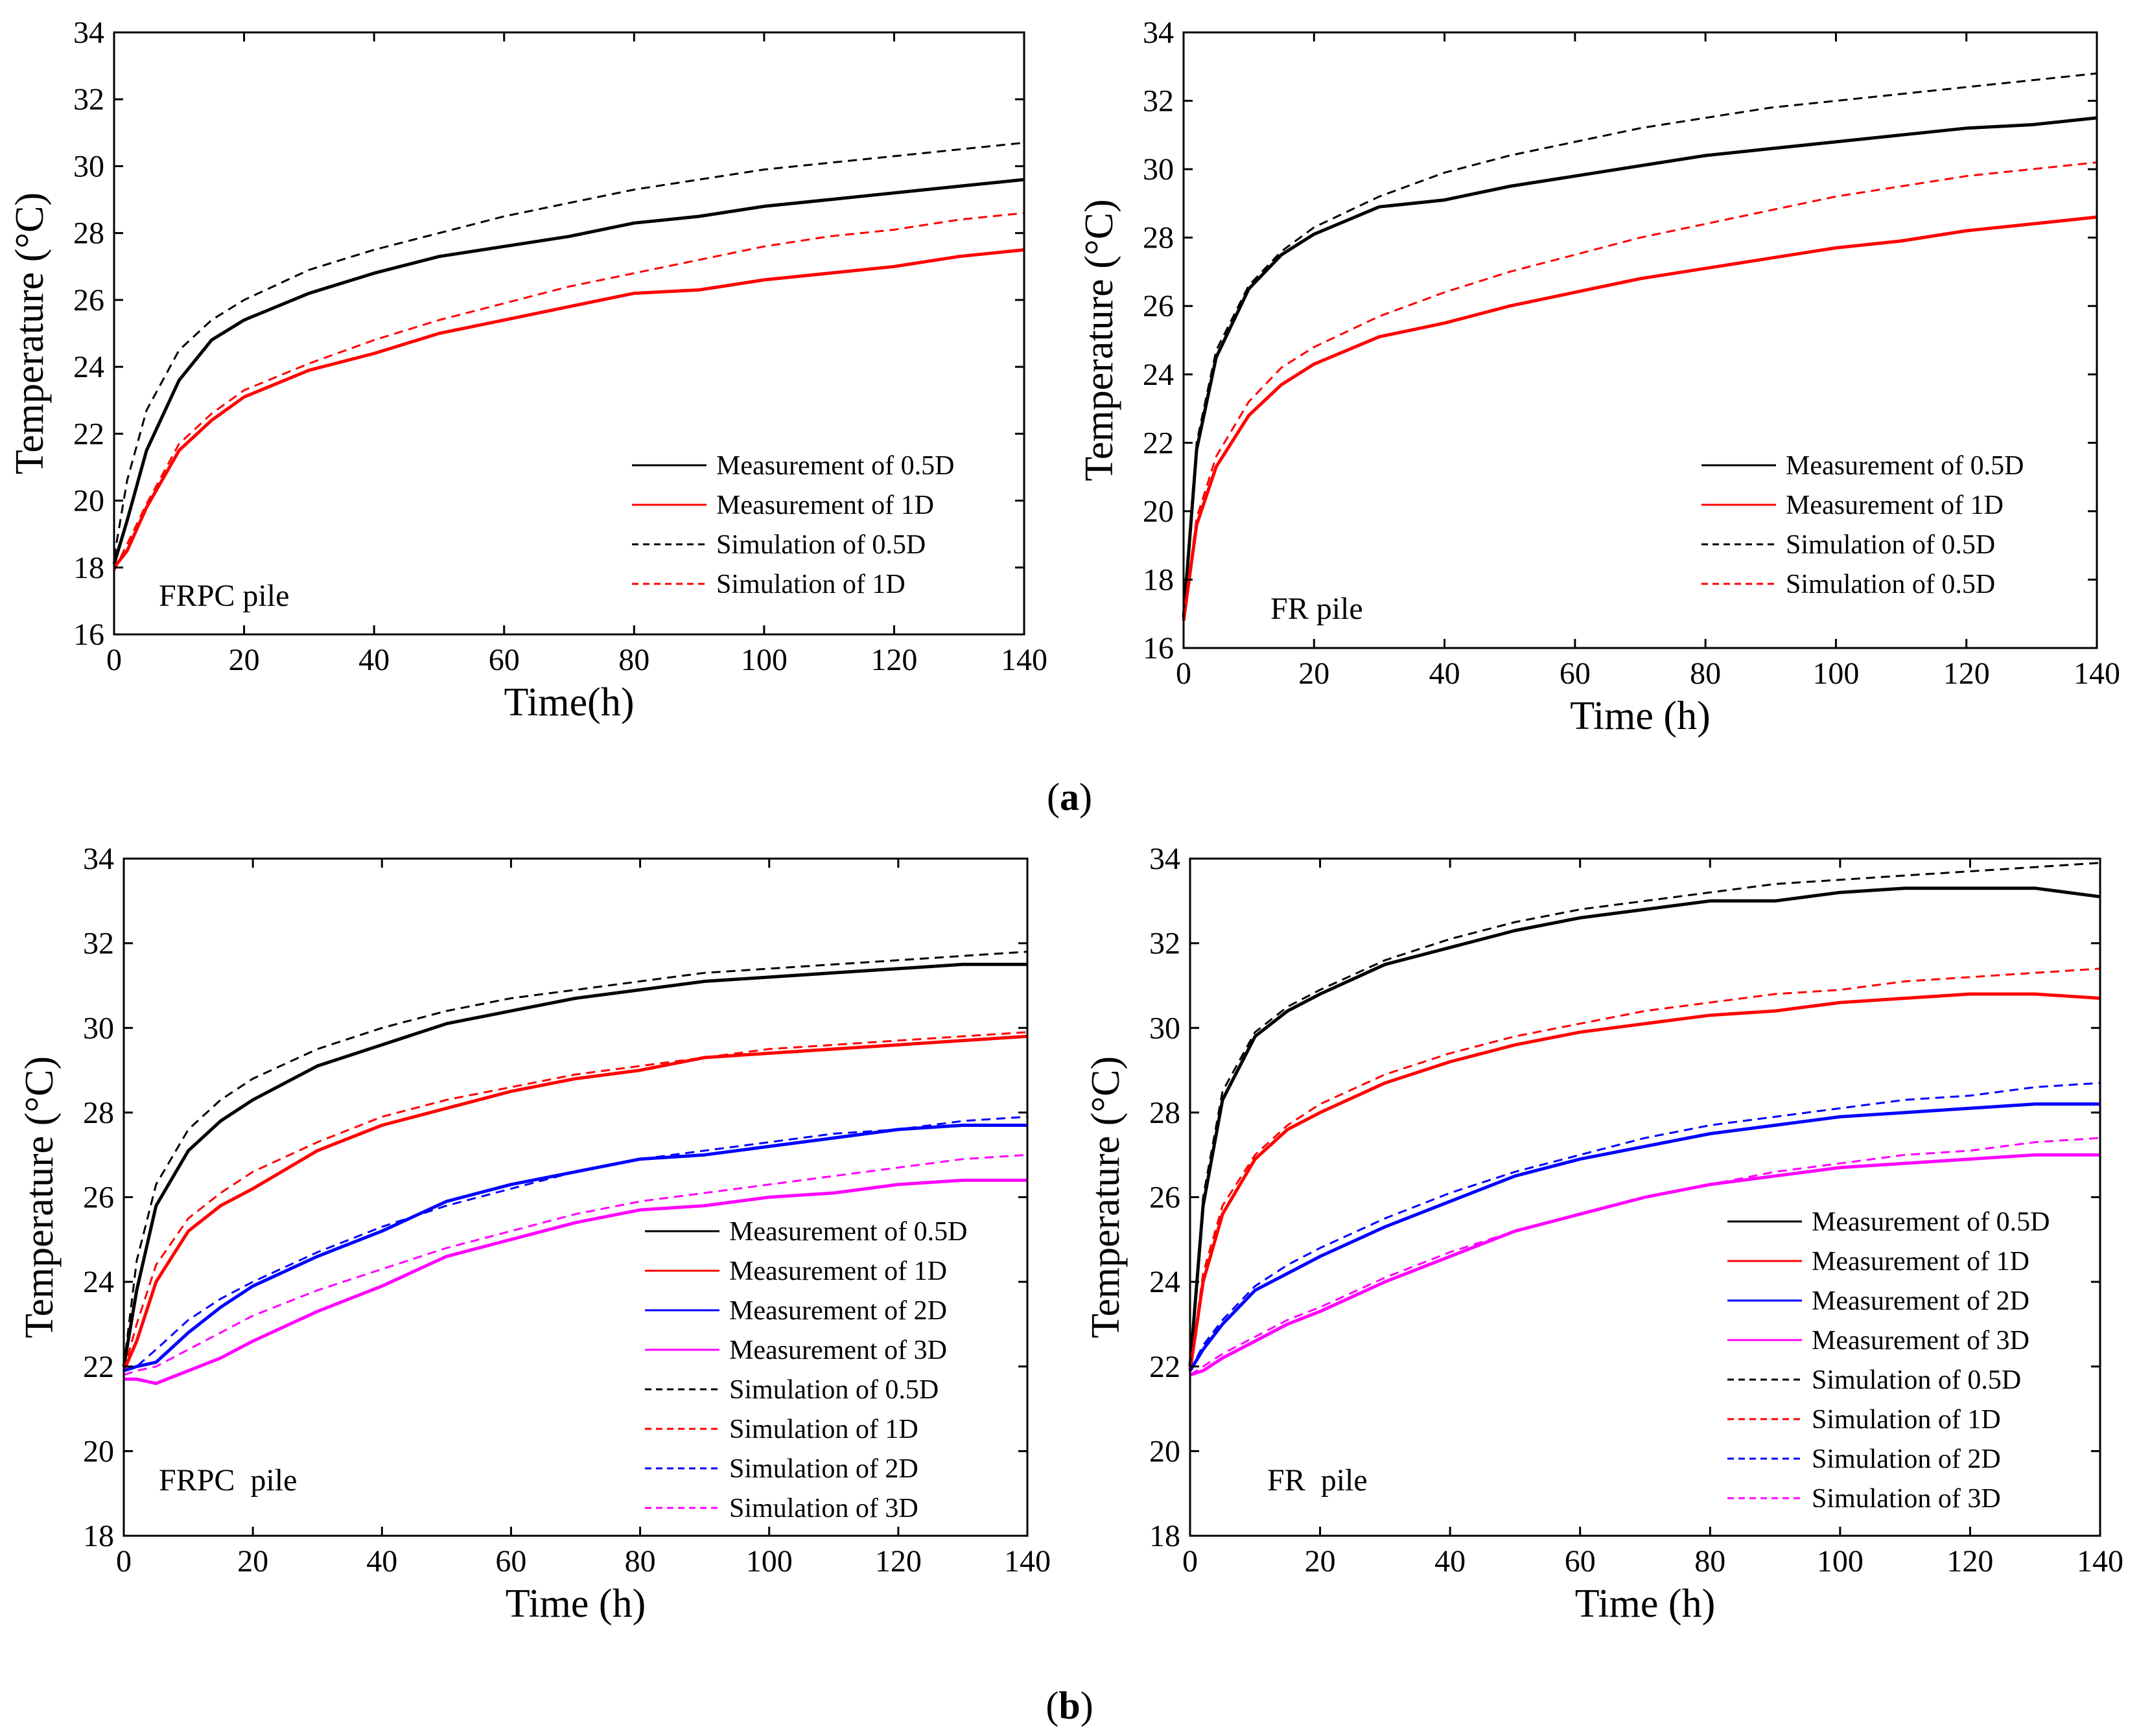  I want to click on caption-b-letter: b, so click(1069, 1705).